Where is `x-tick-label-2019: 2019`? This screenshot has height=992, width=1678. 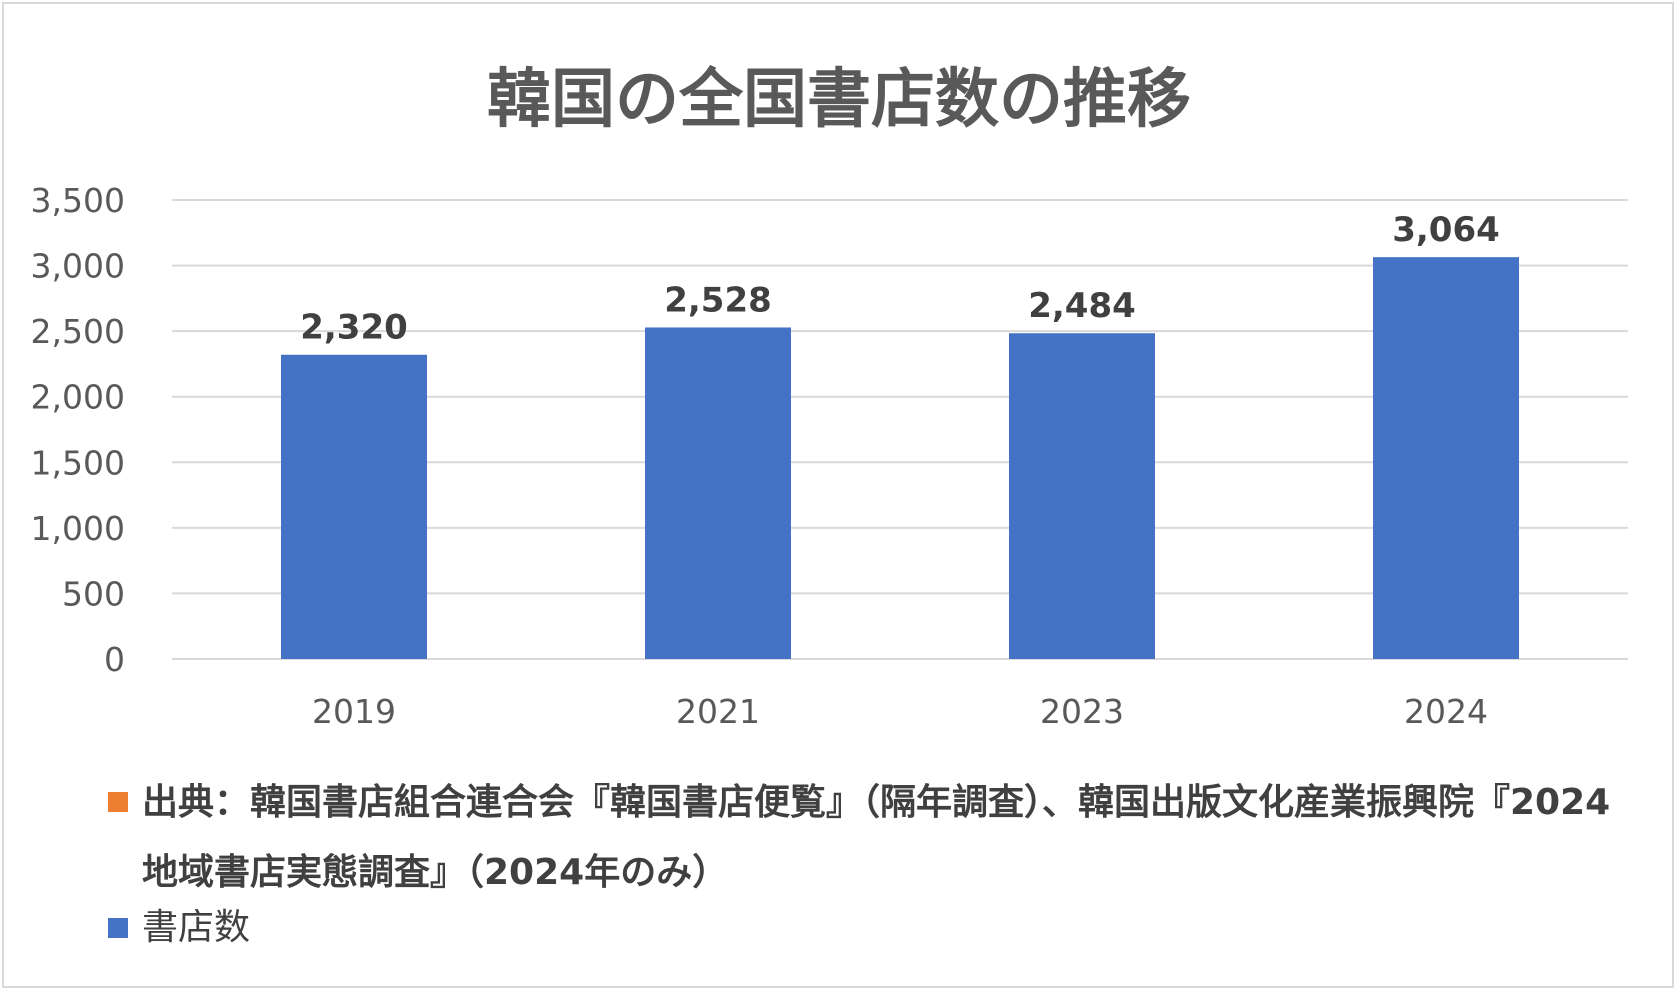 x-tick-label-2019: 2019 is located at coordinates (354, 711).